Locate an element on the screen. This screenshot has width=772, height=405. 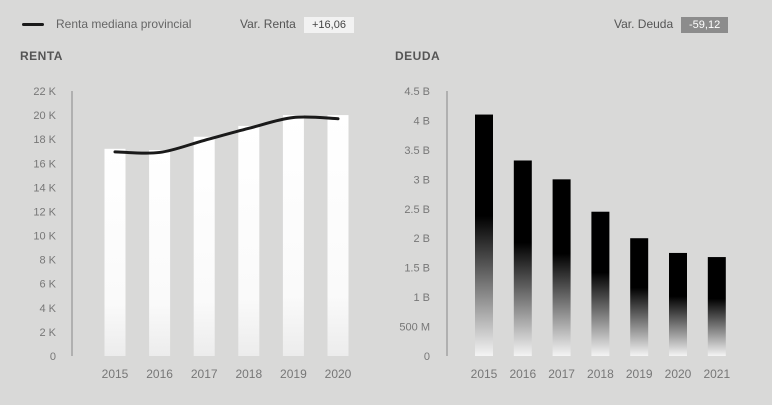
y-tick-label: 2 B is located at coordinates (421, 239).